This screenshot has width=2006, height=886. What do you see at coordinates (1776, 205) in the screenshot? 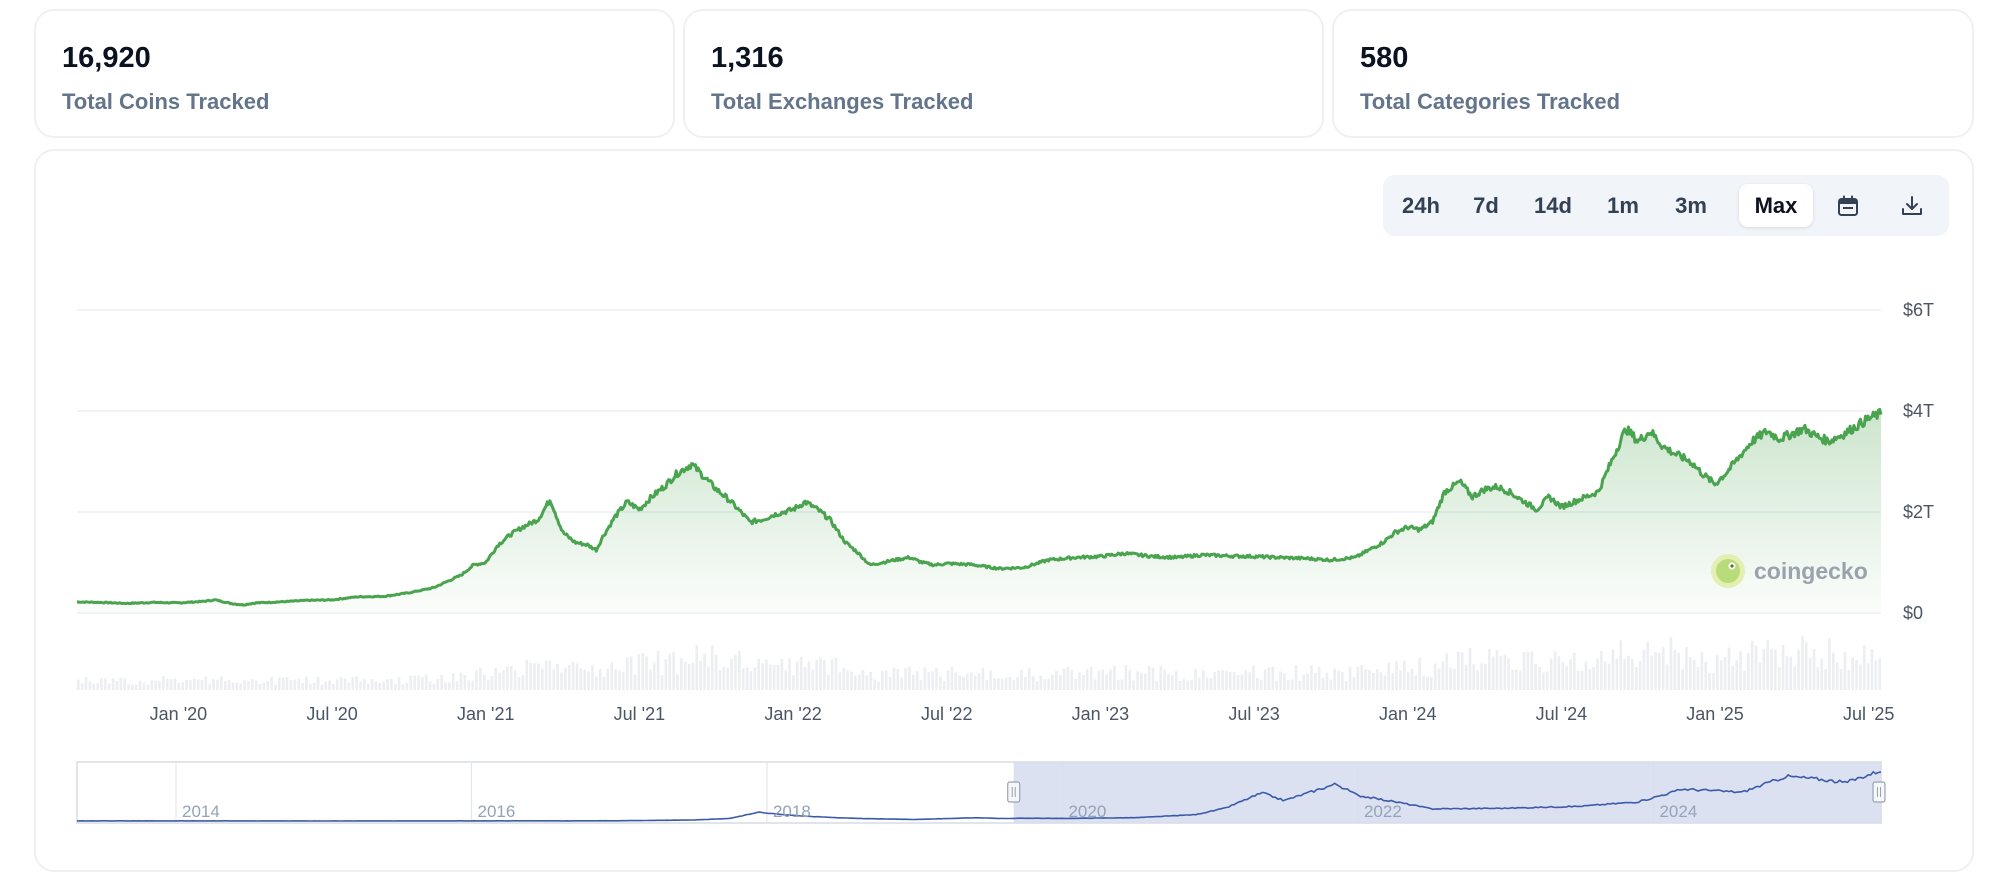
I see `range-max-button: Max` at bounding box center [1776, 205].